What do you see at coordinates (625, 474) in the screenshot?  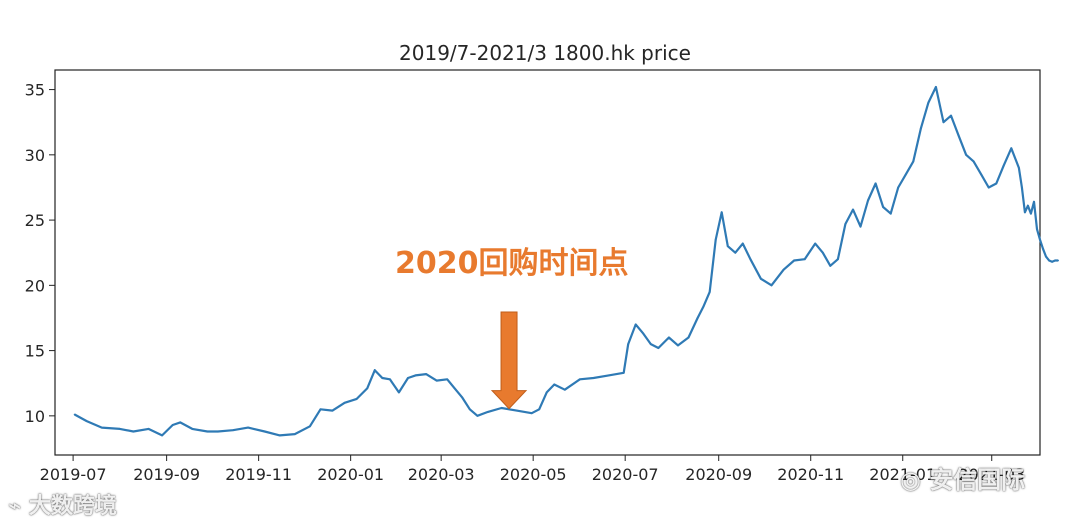 I see `x-tick-label: 2020-07` at bounding box center [625, 474].